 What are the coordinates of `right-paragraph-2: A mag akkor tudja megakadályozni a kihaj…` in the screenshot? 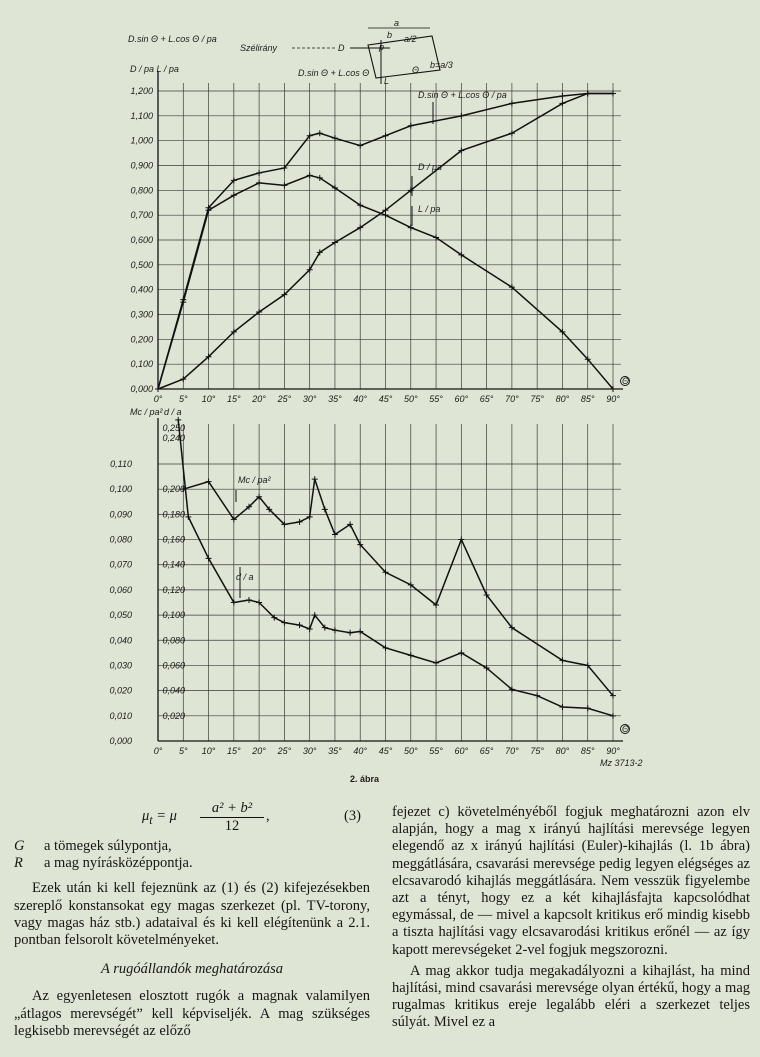 It's located at (571, 996).